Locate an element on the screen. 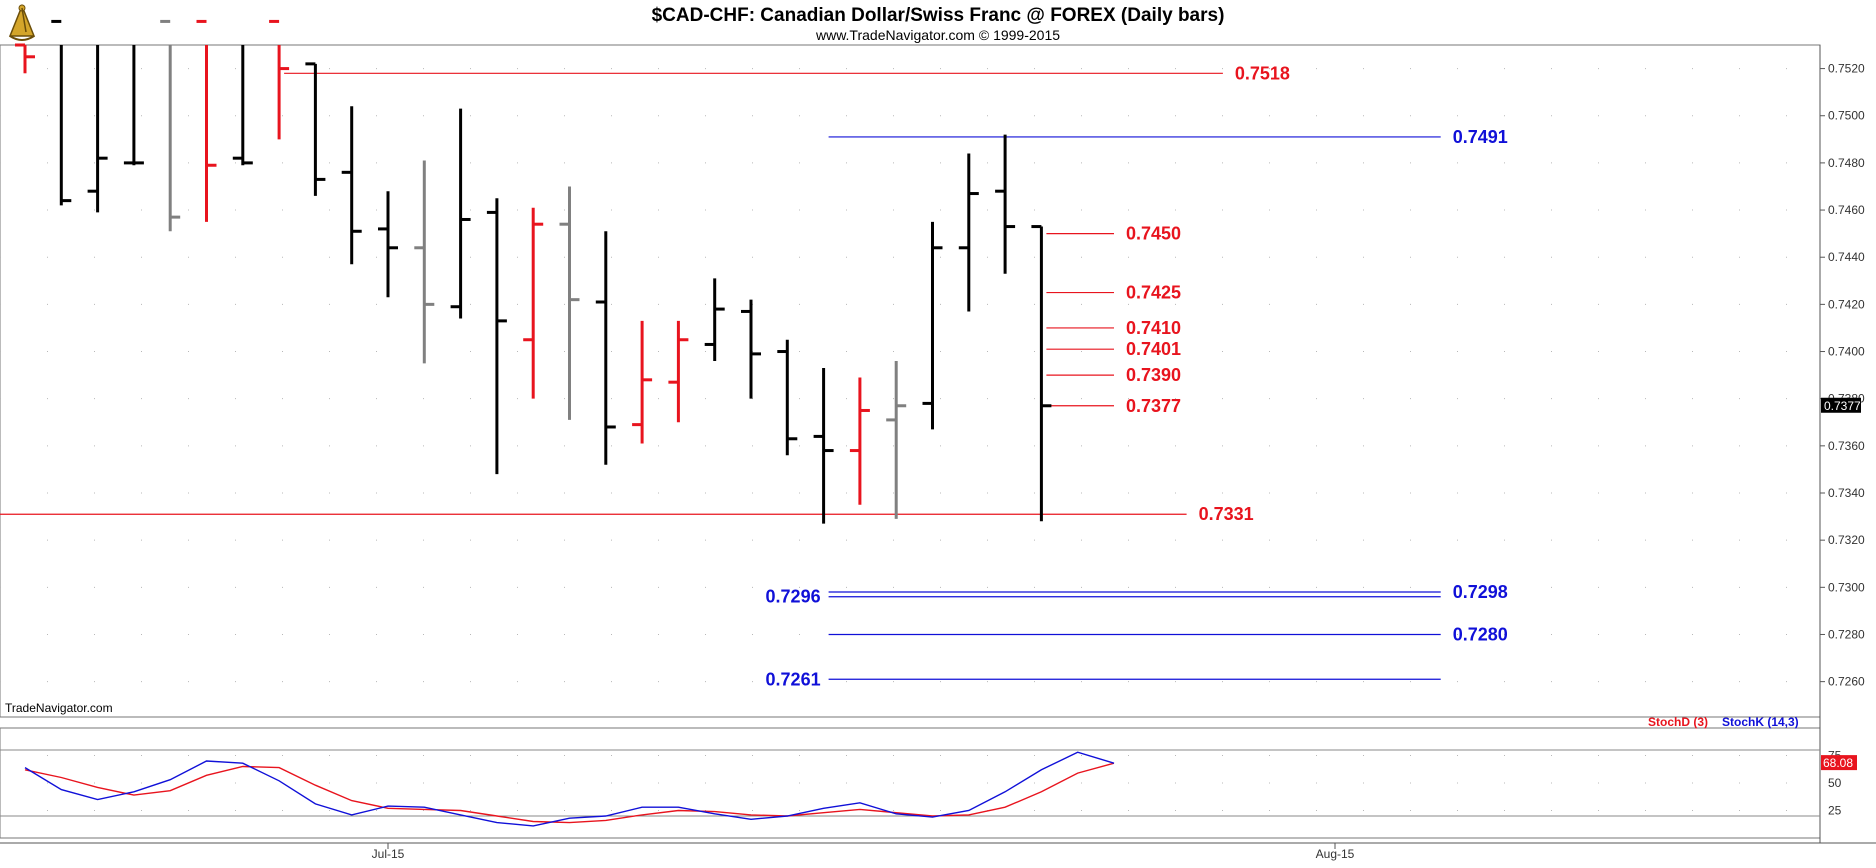 The image size is (1876, 868). price-tick-label: 0.7460 is located at coordinates (1846, 210).